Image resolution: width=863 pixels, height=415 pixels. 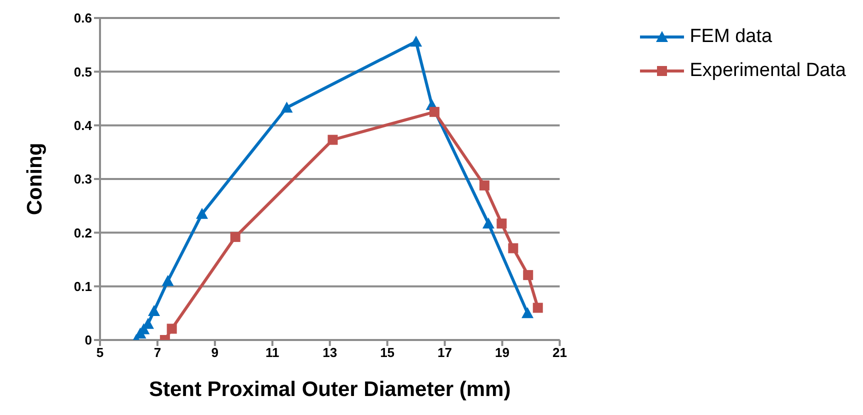 I want to click on y-axis-title: Coning, so click(x=34, y=179).